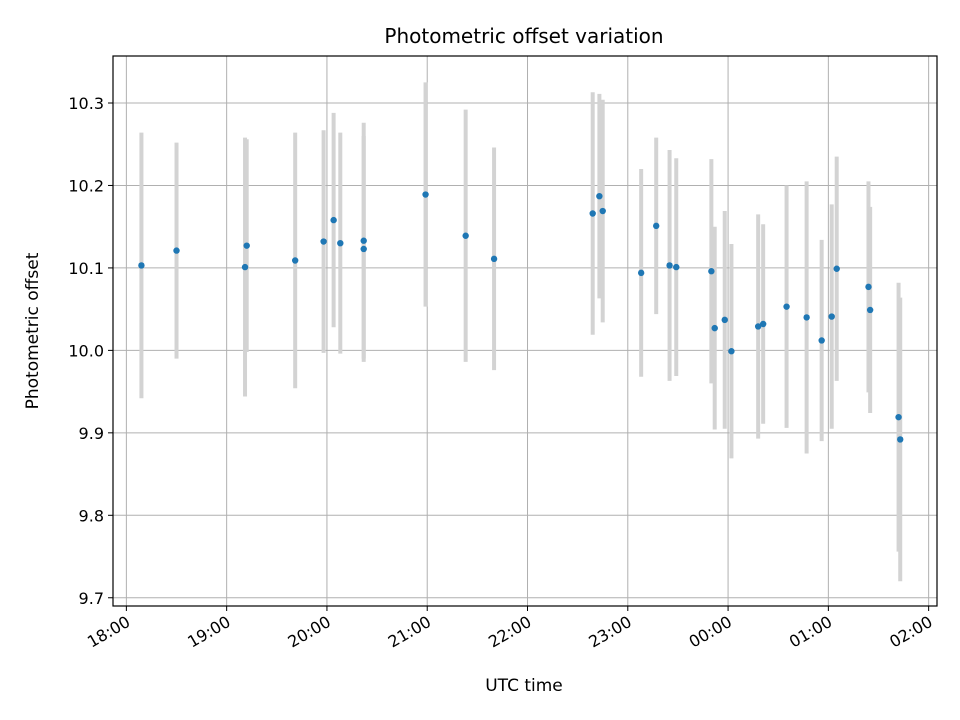 Image resolution: width=960 pixels, height=720 pixels. I want to click on x-axis-label: UTC time, so click(524, 686).